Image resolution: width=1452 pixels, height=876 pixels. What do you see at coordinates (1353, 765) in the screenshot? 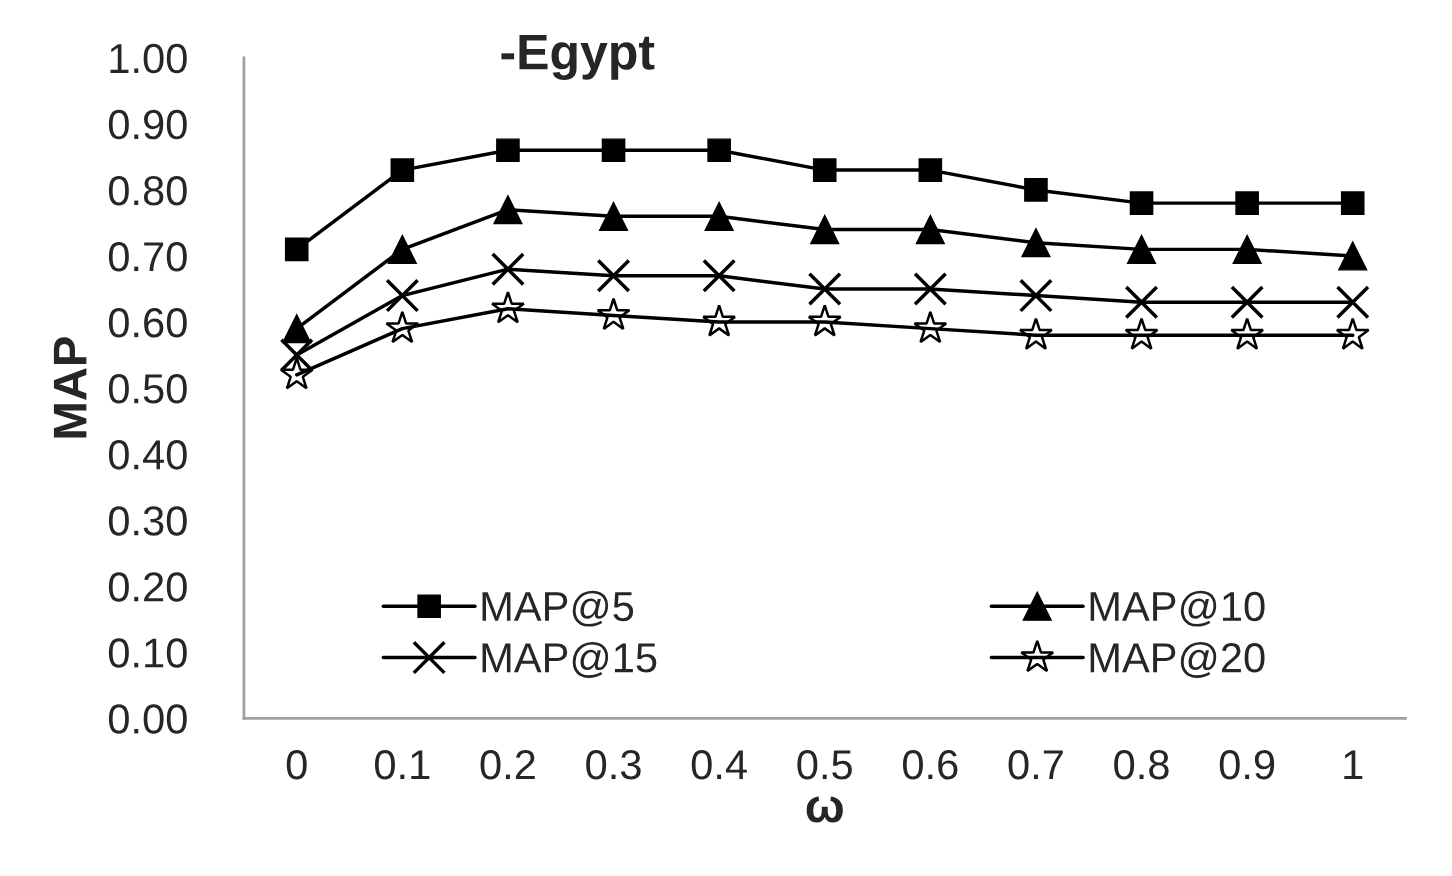
I see `x-tick-label: 1` at bounding box center [1353, 765].